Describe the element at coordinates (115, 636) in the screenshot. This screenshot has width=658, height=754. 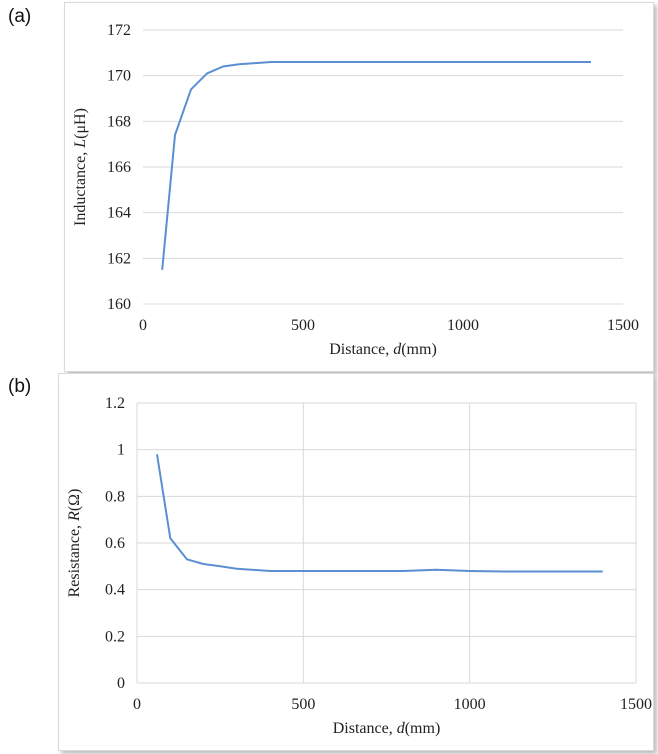
I see `y-tick-label: 0.2` at that location.